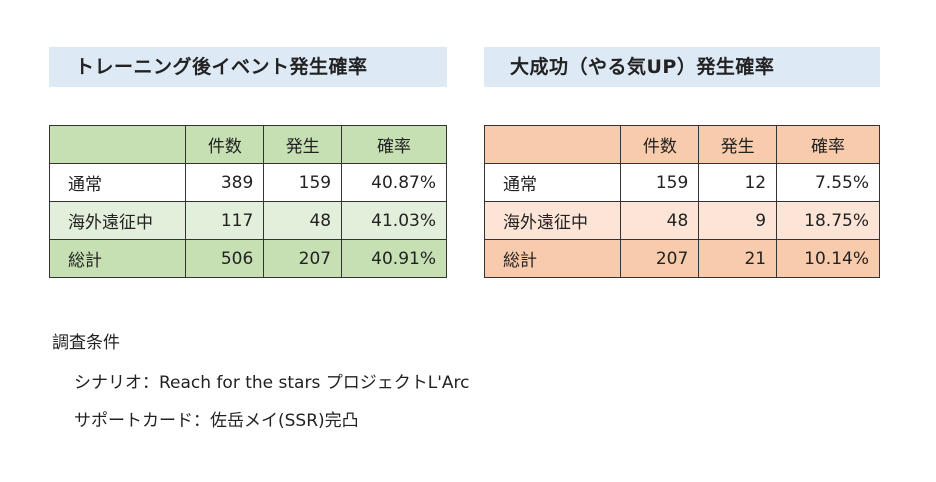 The height and width of the screenshot is (482, 936). Describe the element at coordinates (828, 258) in the screenshot. I see `cell-rate: 10.14%` at that location.